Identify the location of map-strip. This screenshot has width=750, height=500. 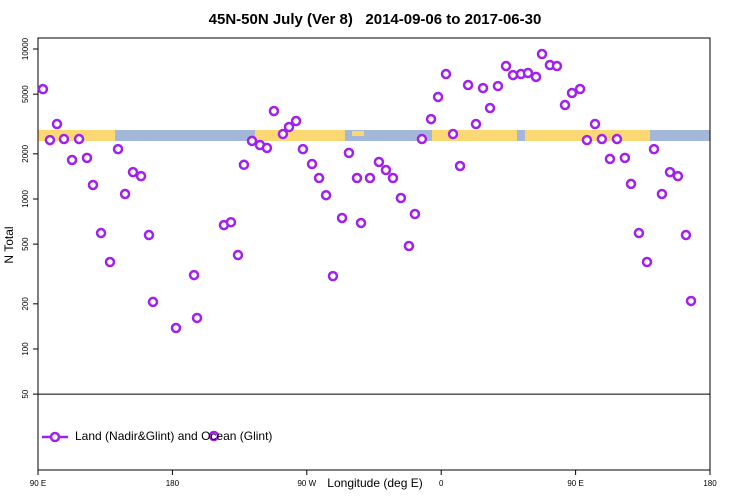
(374, 135).